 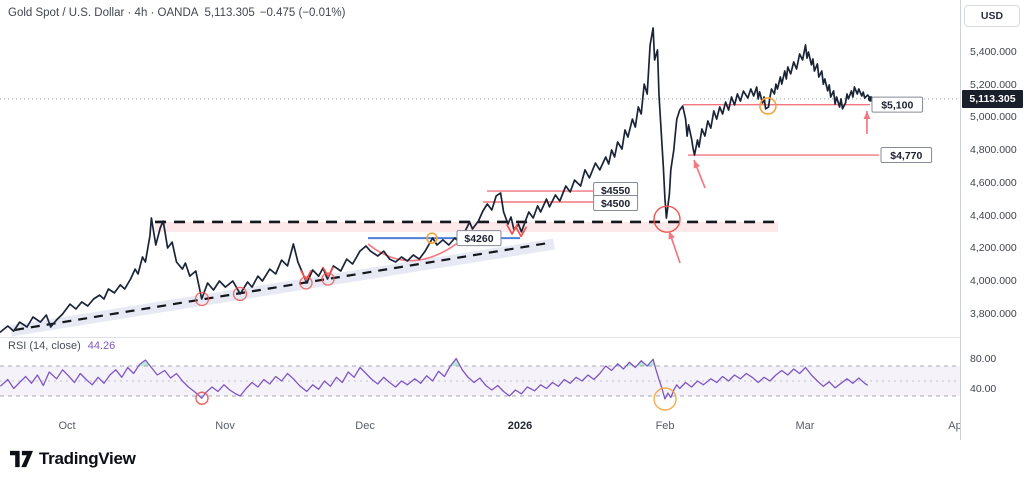 What do you see at coordinates (480, 426) in the screenshot?
I see `time-axis: Oct Nov Dec 2026 Feb Mar Ap` at bounding box center [480, 426].